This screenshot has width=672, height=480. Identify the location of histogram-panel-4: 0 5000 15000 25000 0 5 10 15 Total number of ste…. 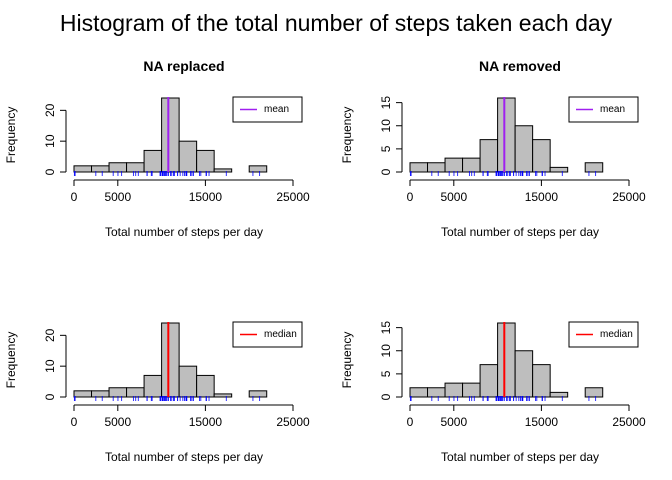
(493, 392).